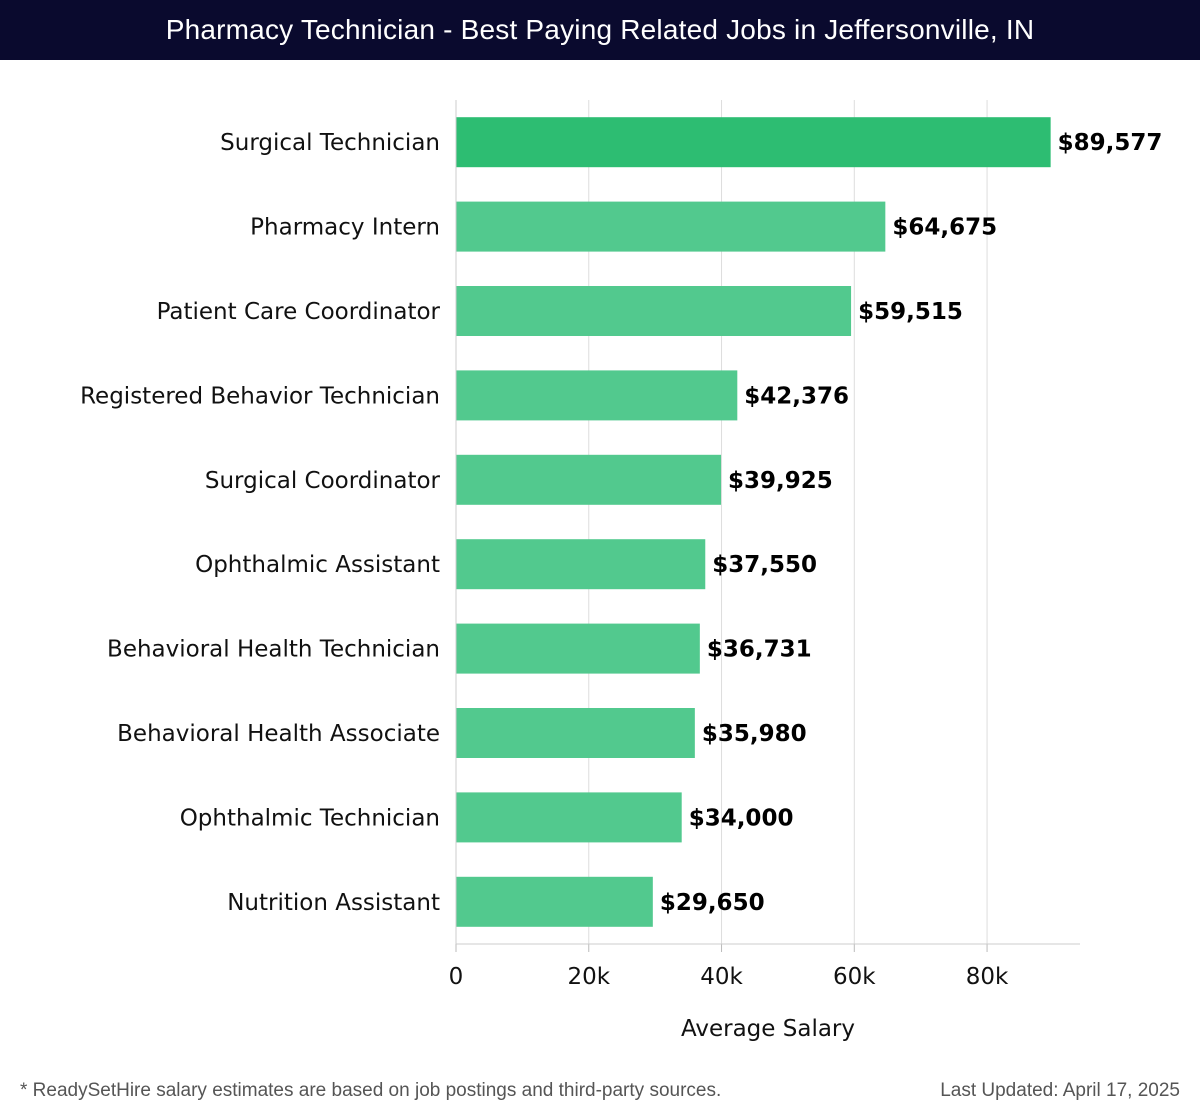 Image resolution: width=1200 pixels, height=1120 pixels. What do you see at coordinates (588, 977) in the screenshot?
I see `x-tick-label: 20k` at bounding box center [588, 977].